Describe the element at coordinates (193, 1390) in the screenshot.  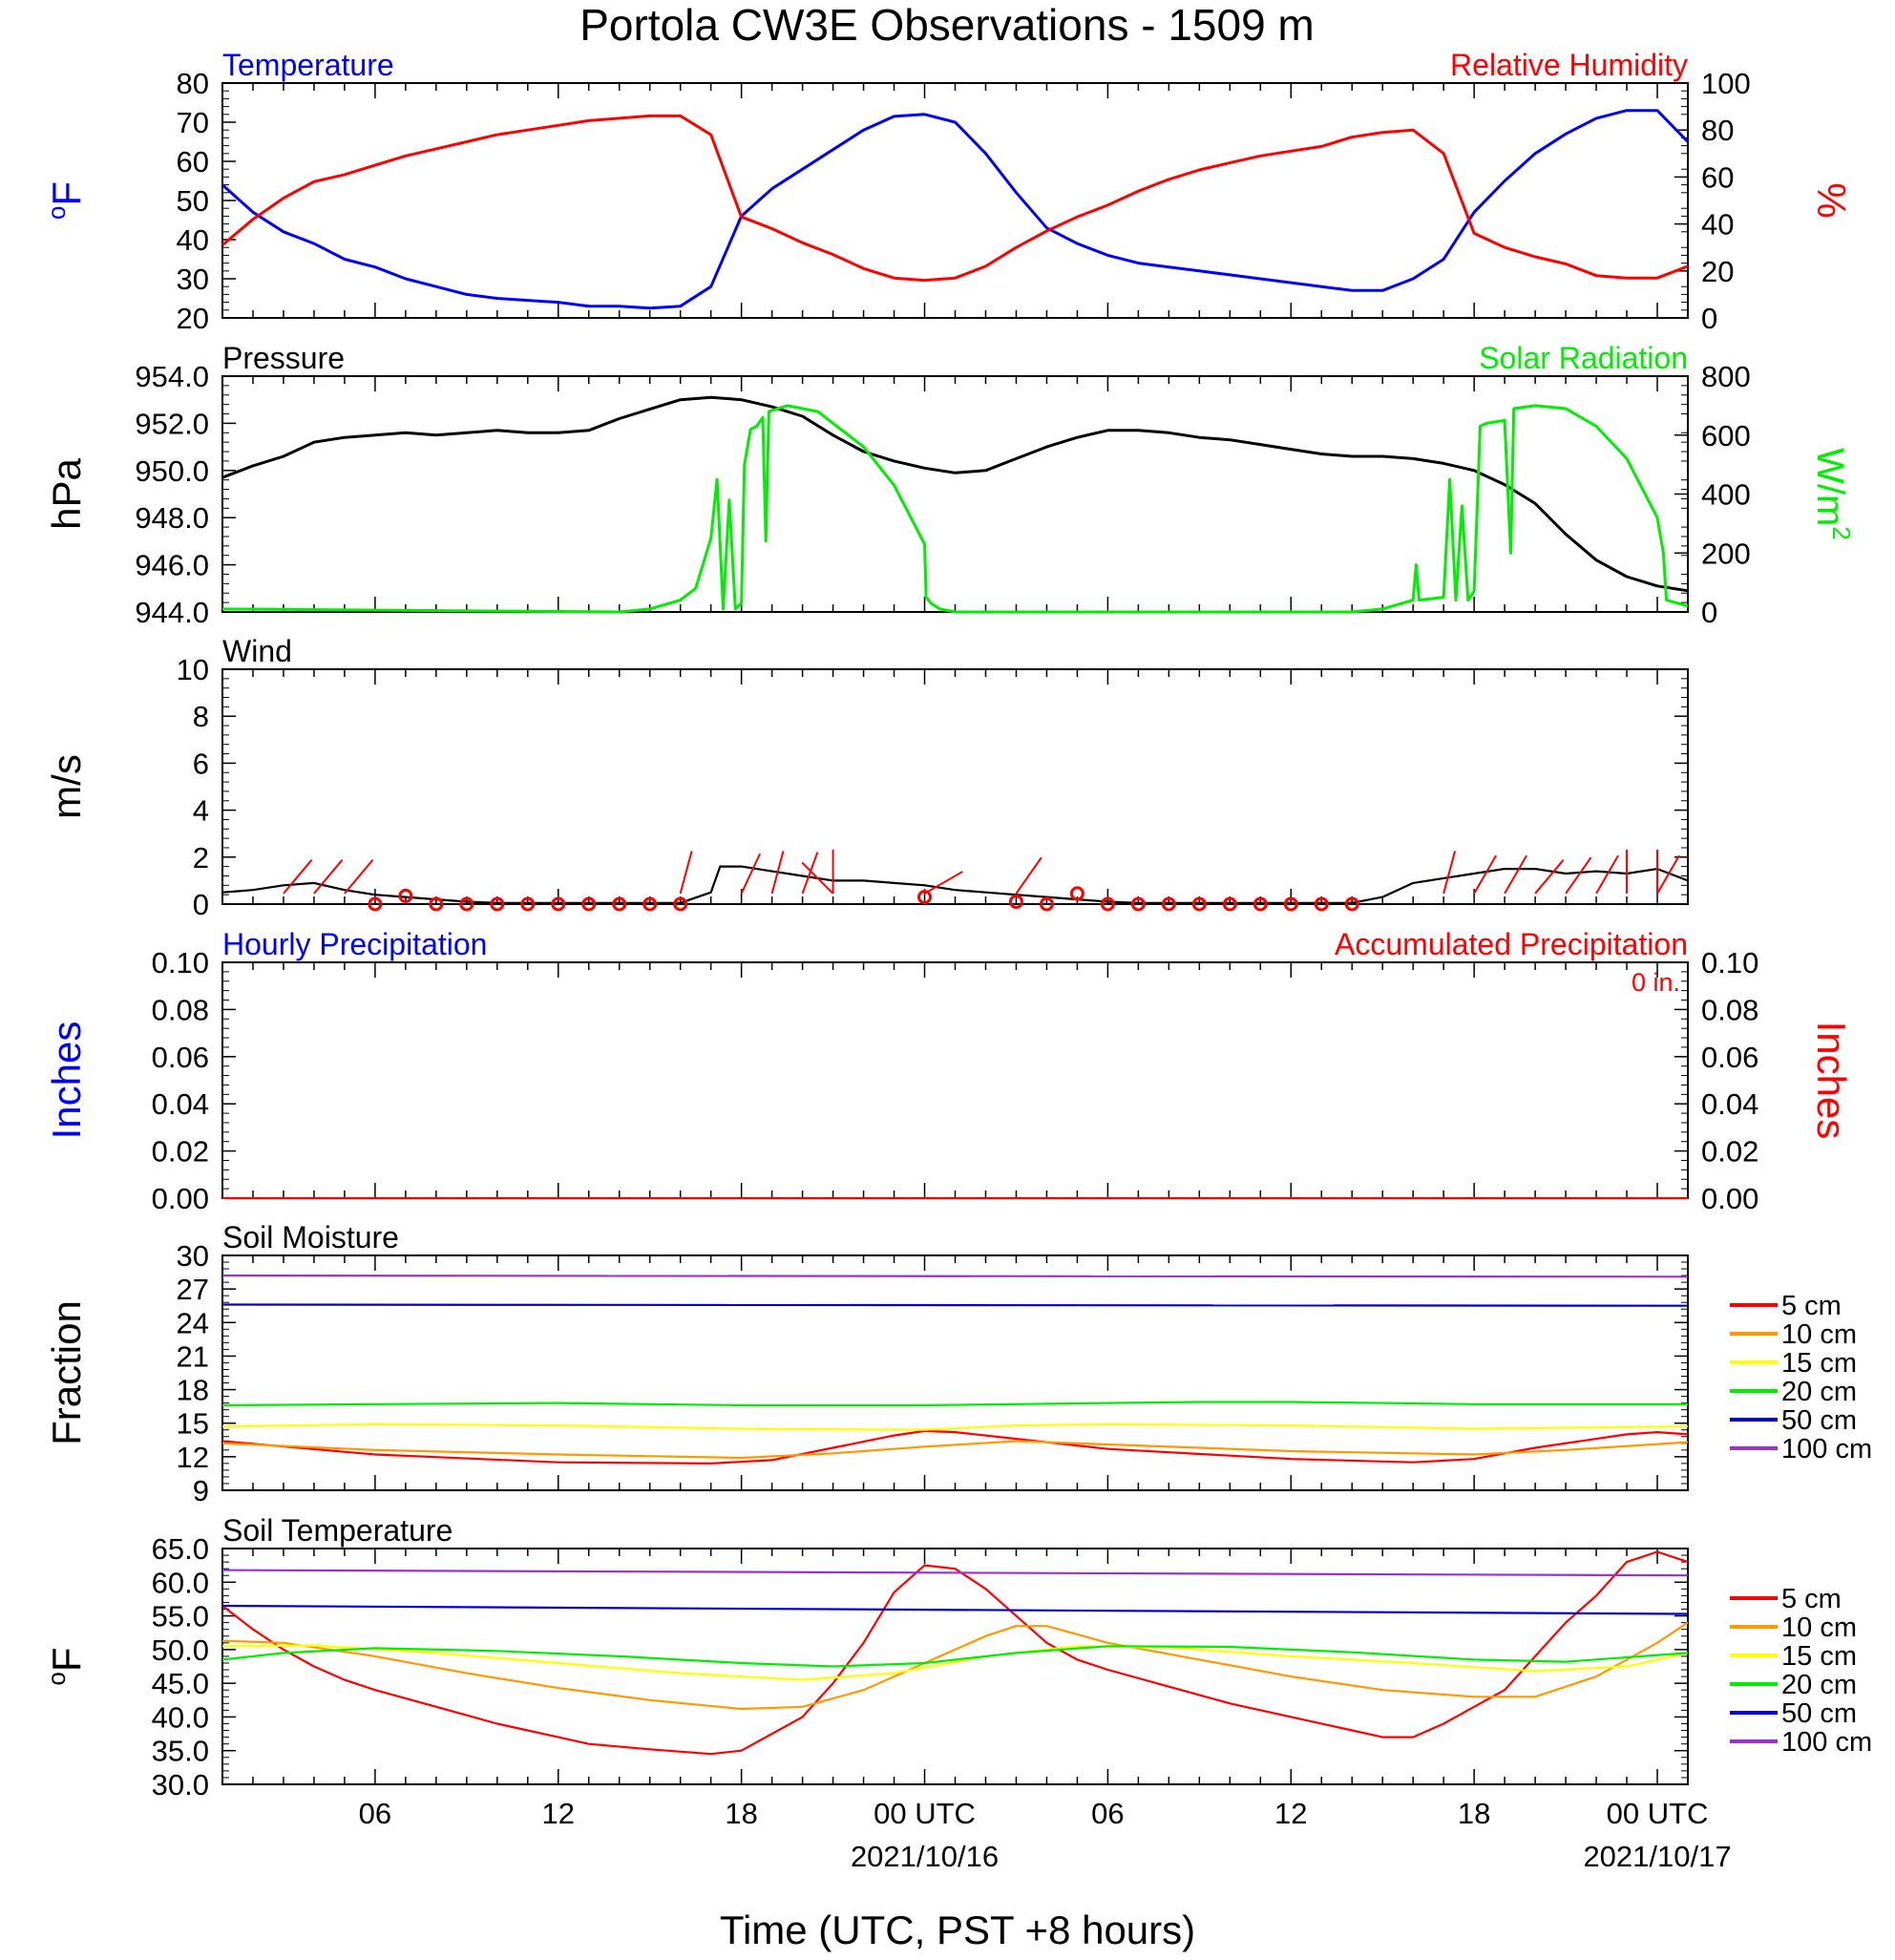
I see `y-tick-label-left: 18` at that location.